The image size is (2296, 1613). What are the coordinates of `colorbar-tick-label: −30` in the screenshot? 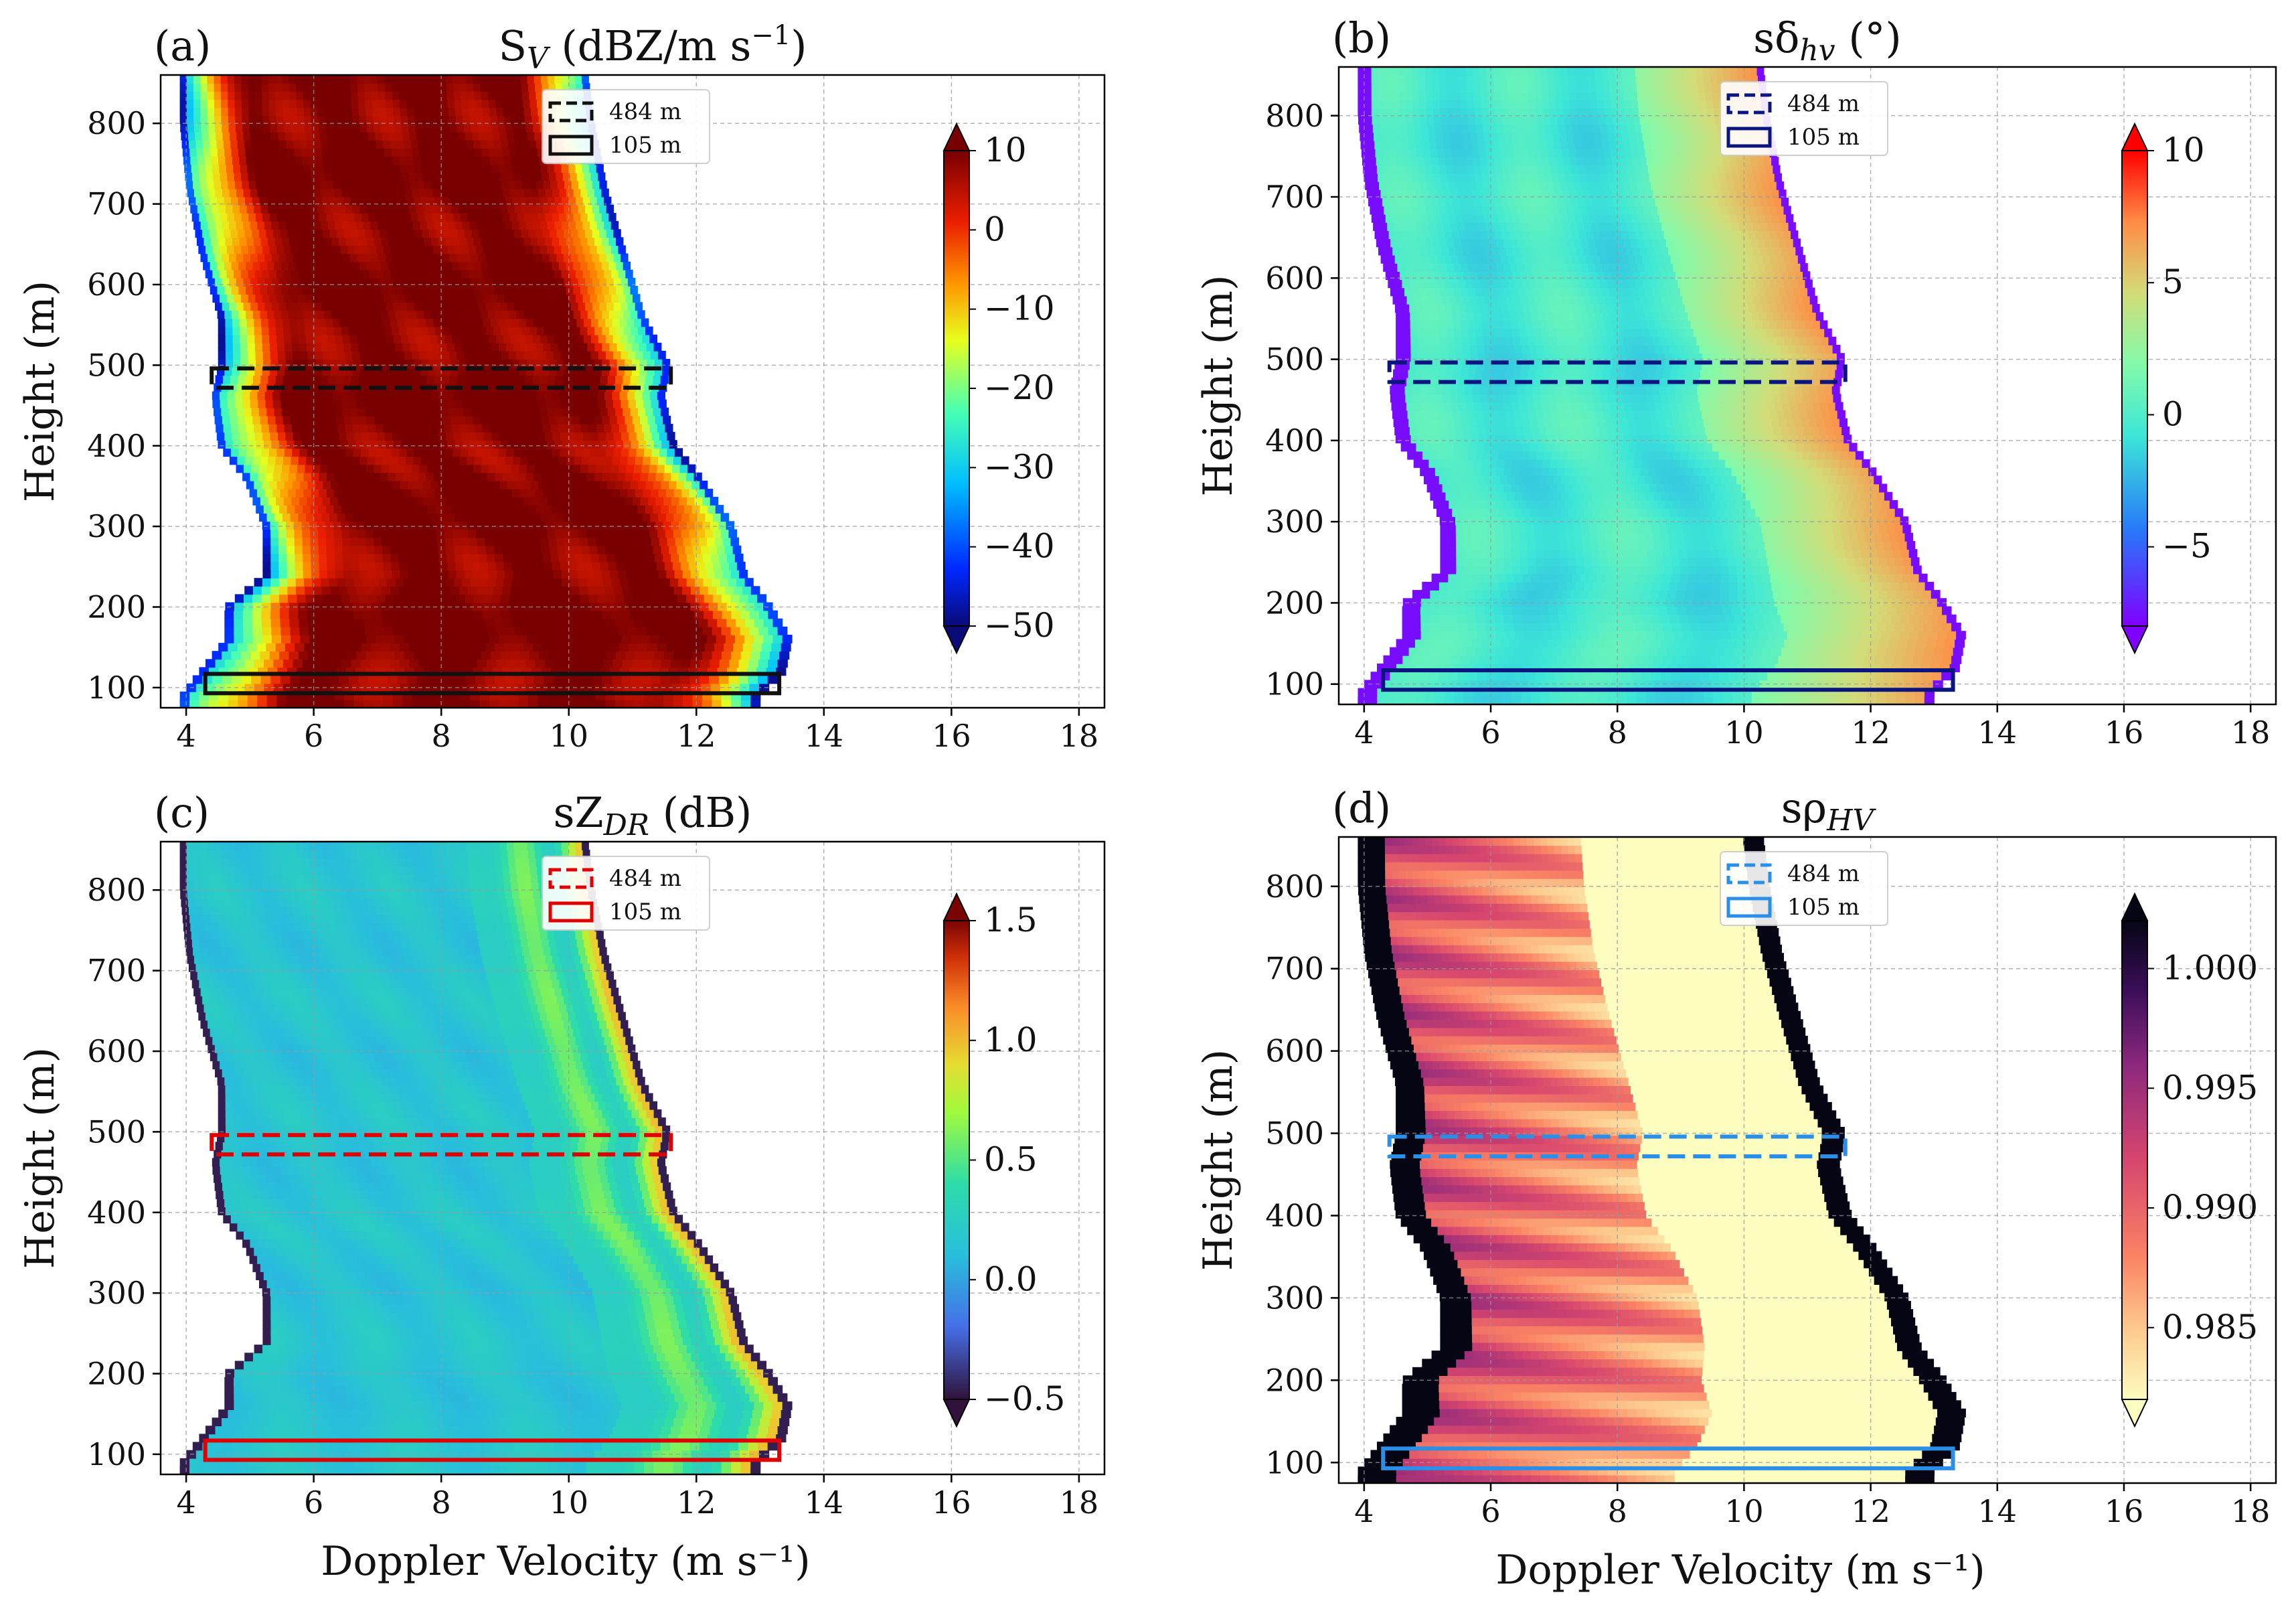 It's located at (1020, 466).